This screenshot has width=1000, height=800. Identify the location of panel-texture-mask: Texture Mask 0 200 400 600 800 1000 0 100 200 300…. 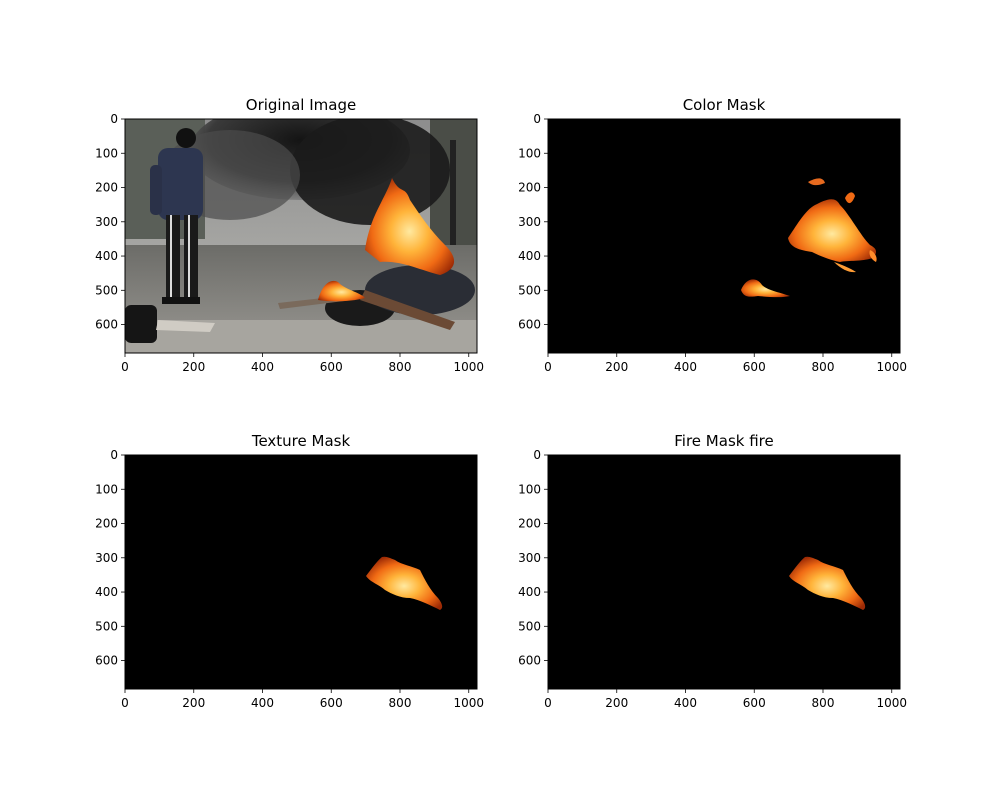
(289, 571).